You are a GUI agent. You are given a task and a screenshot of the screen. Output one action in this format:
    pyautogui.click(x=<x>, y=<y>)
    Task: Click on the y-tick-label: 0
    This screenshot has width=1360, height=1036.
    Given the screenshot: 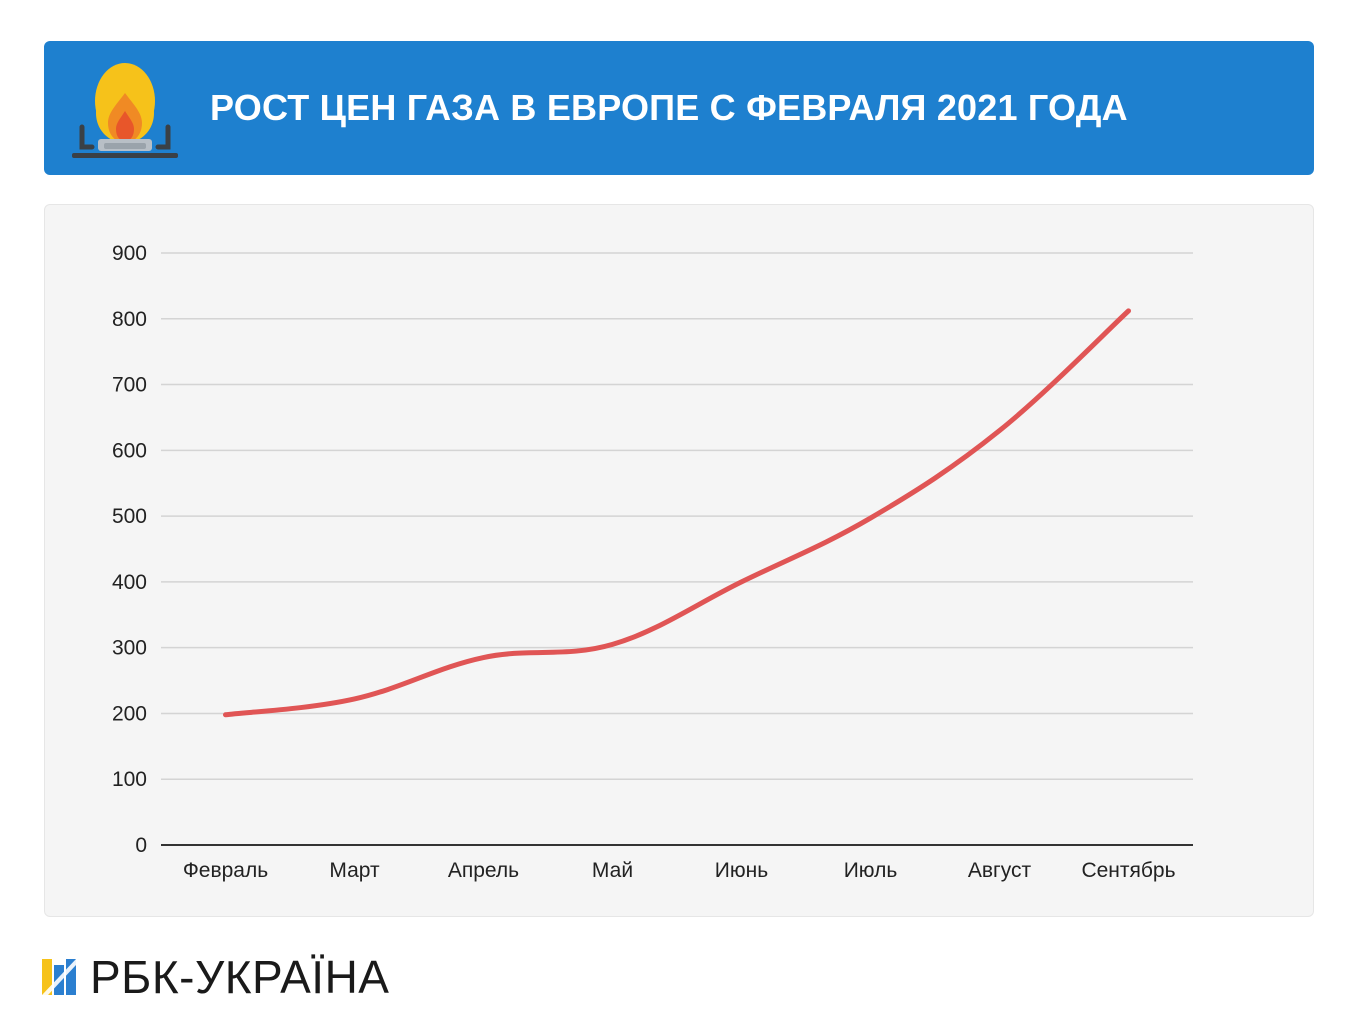 What is the action you would take?
    pyautogui.click(x=141, y=845)
    